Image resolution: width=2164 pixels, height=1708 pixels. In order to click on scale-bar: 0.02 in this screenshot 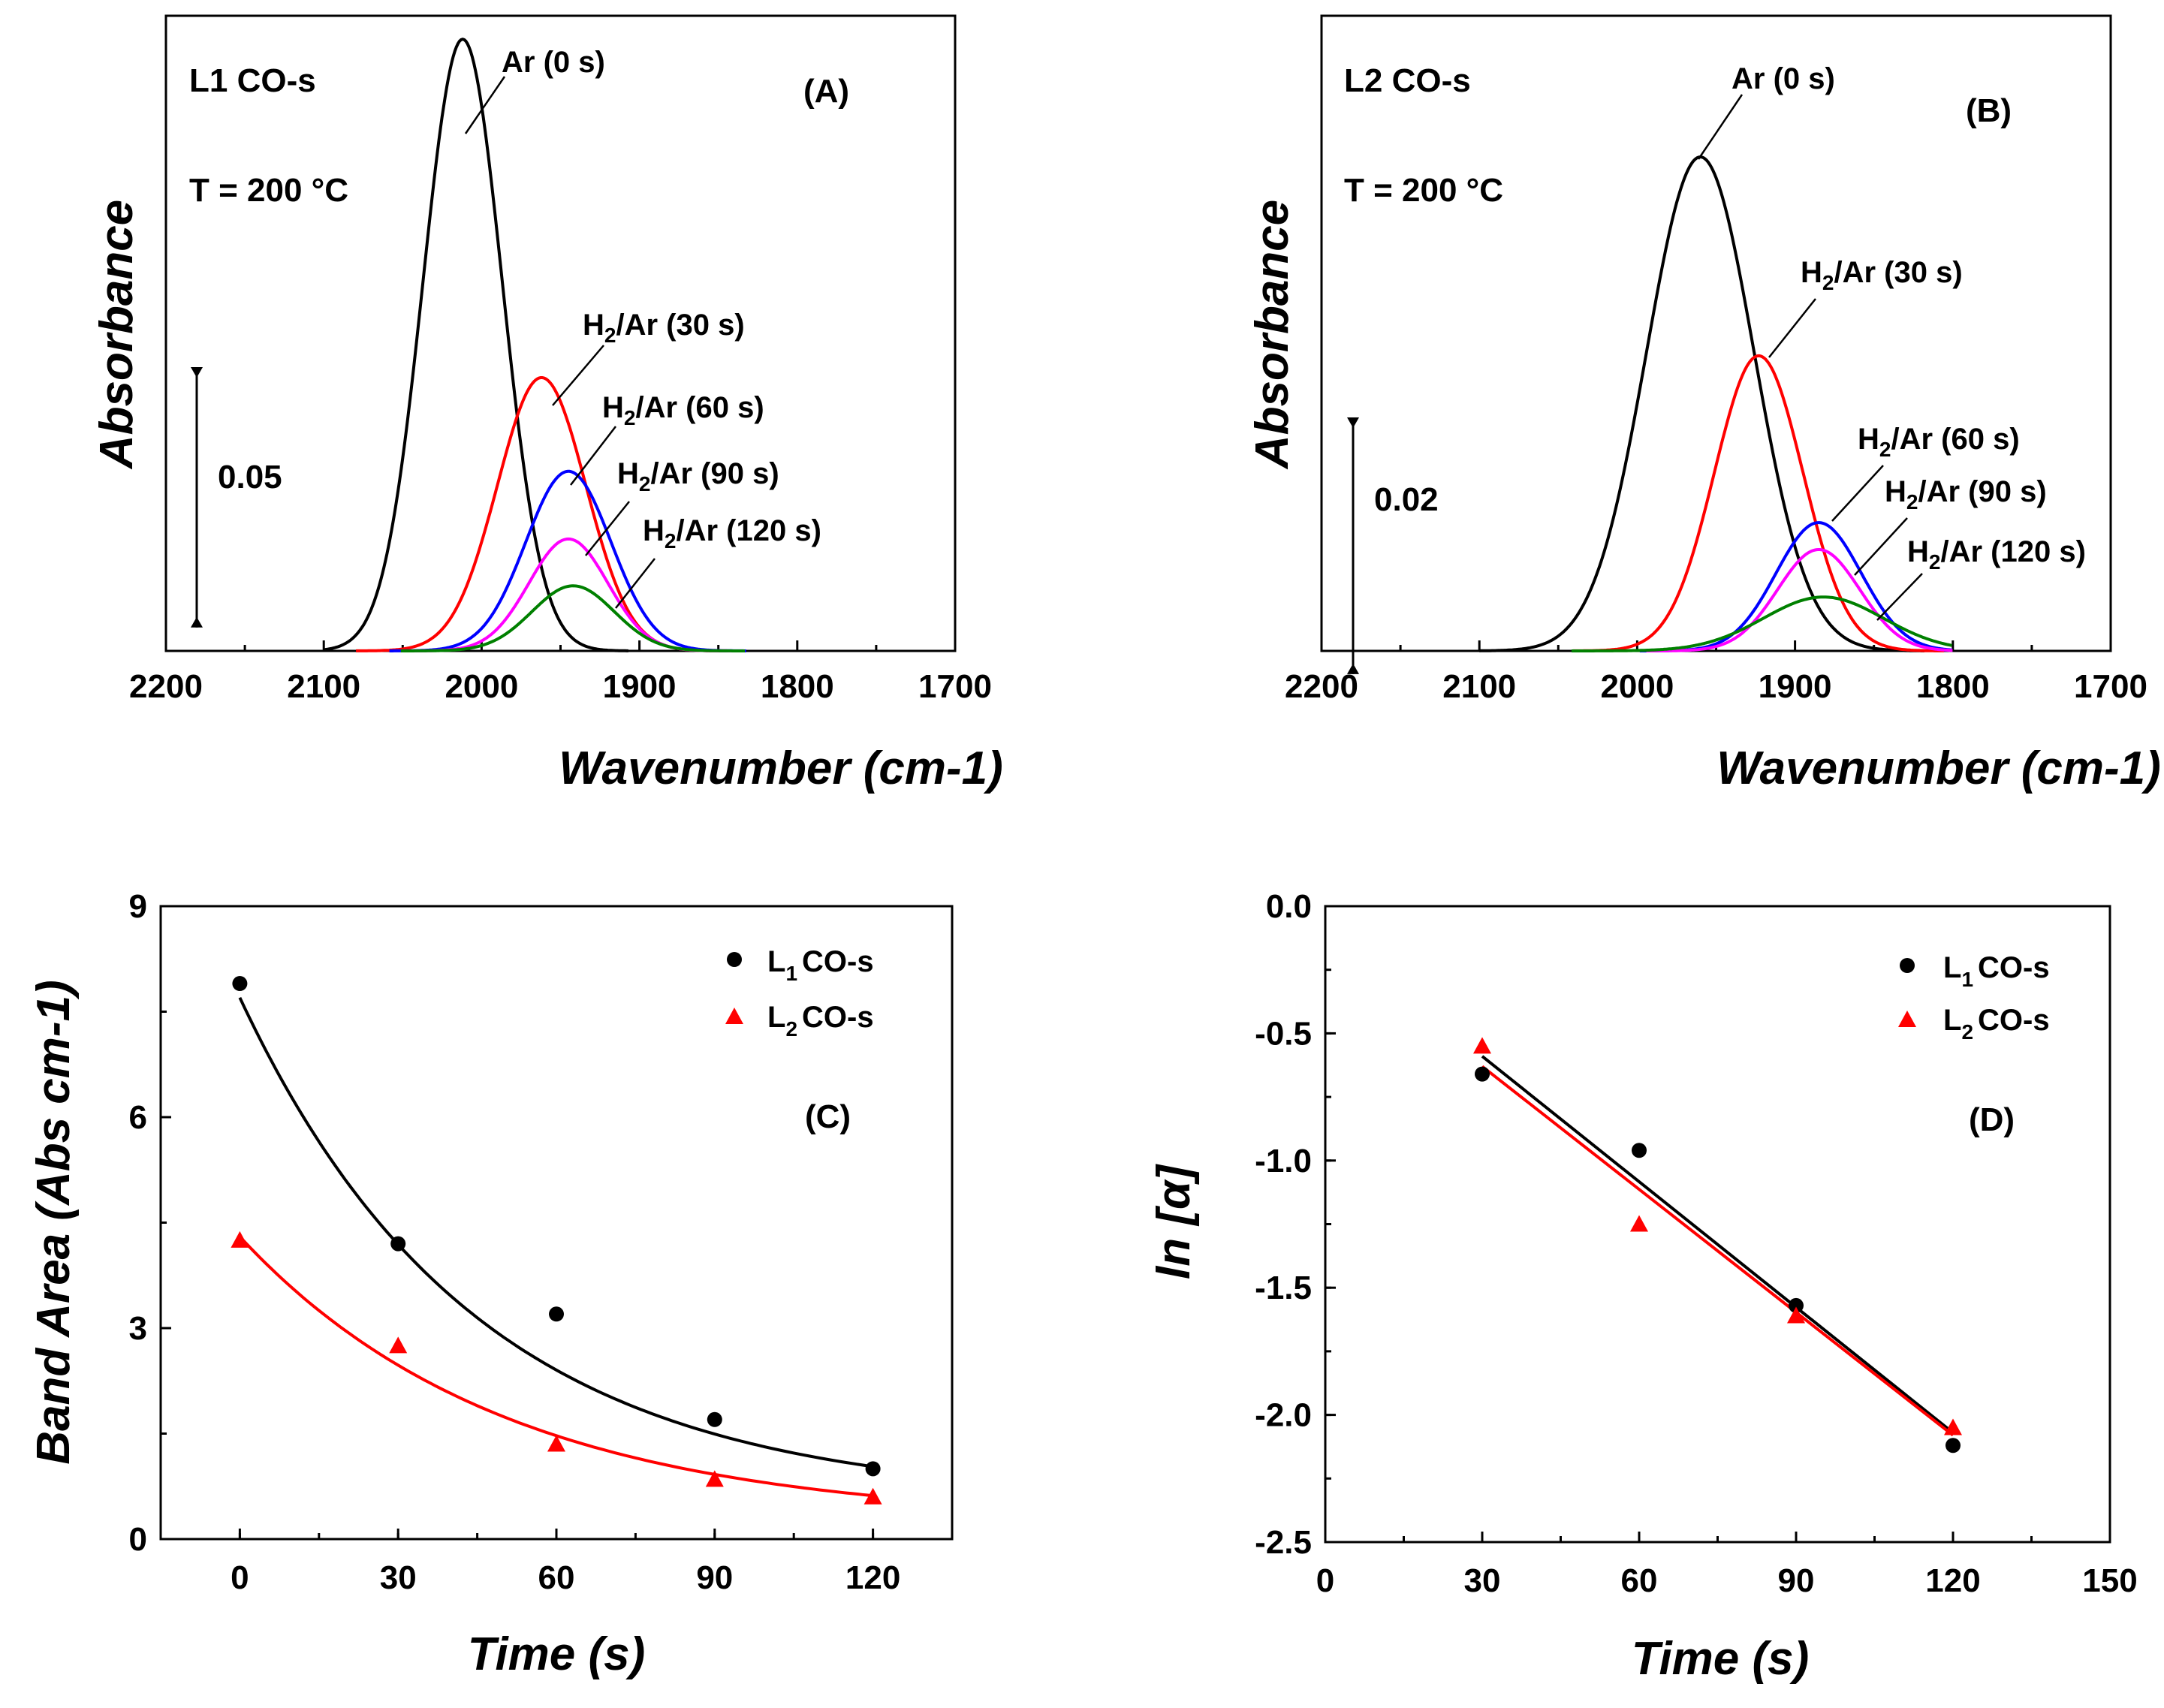, I will do `click(1393, 545)`.